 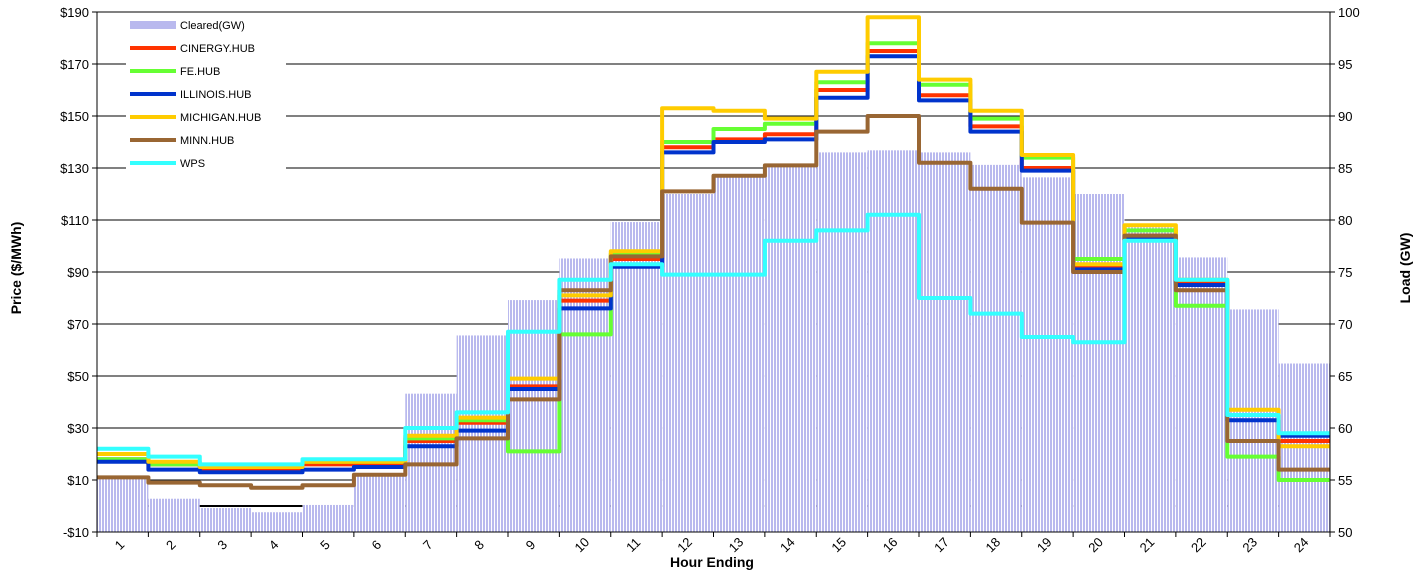 I want to click on x-tick-label: 22, so click(x=1198, y=544).